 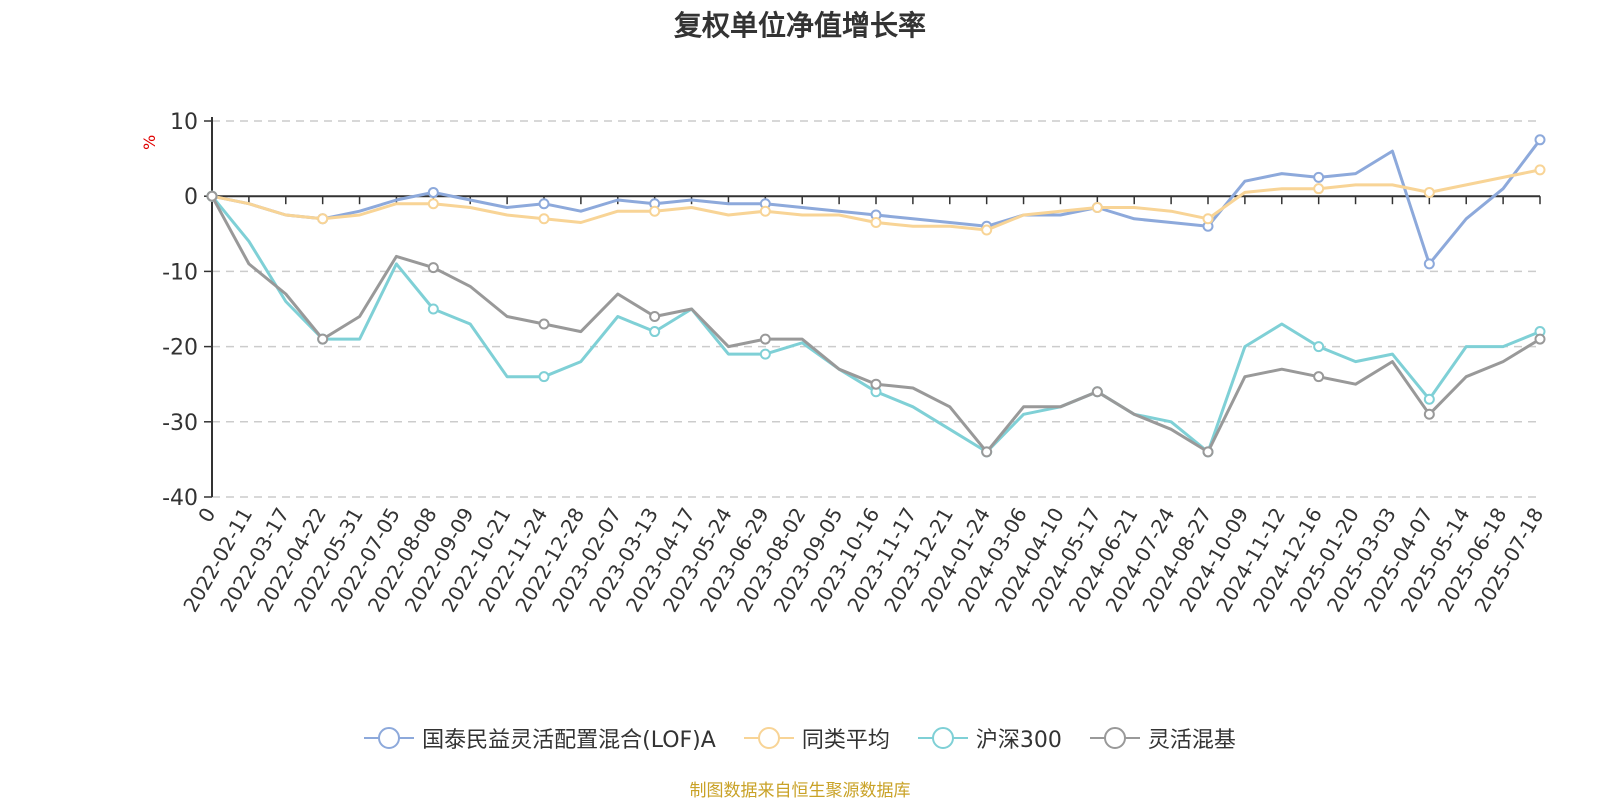 I want to click on legend-item-peer-average: 同类平均, so click(x=816, y=738).